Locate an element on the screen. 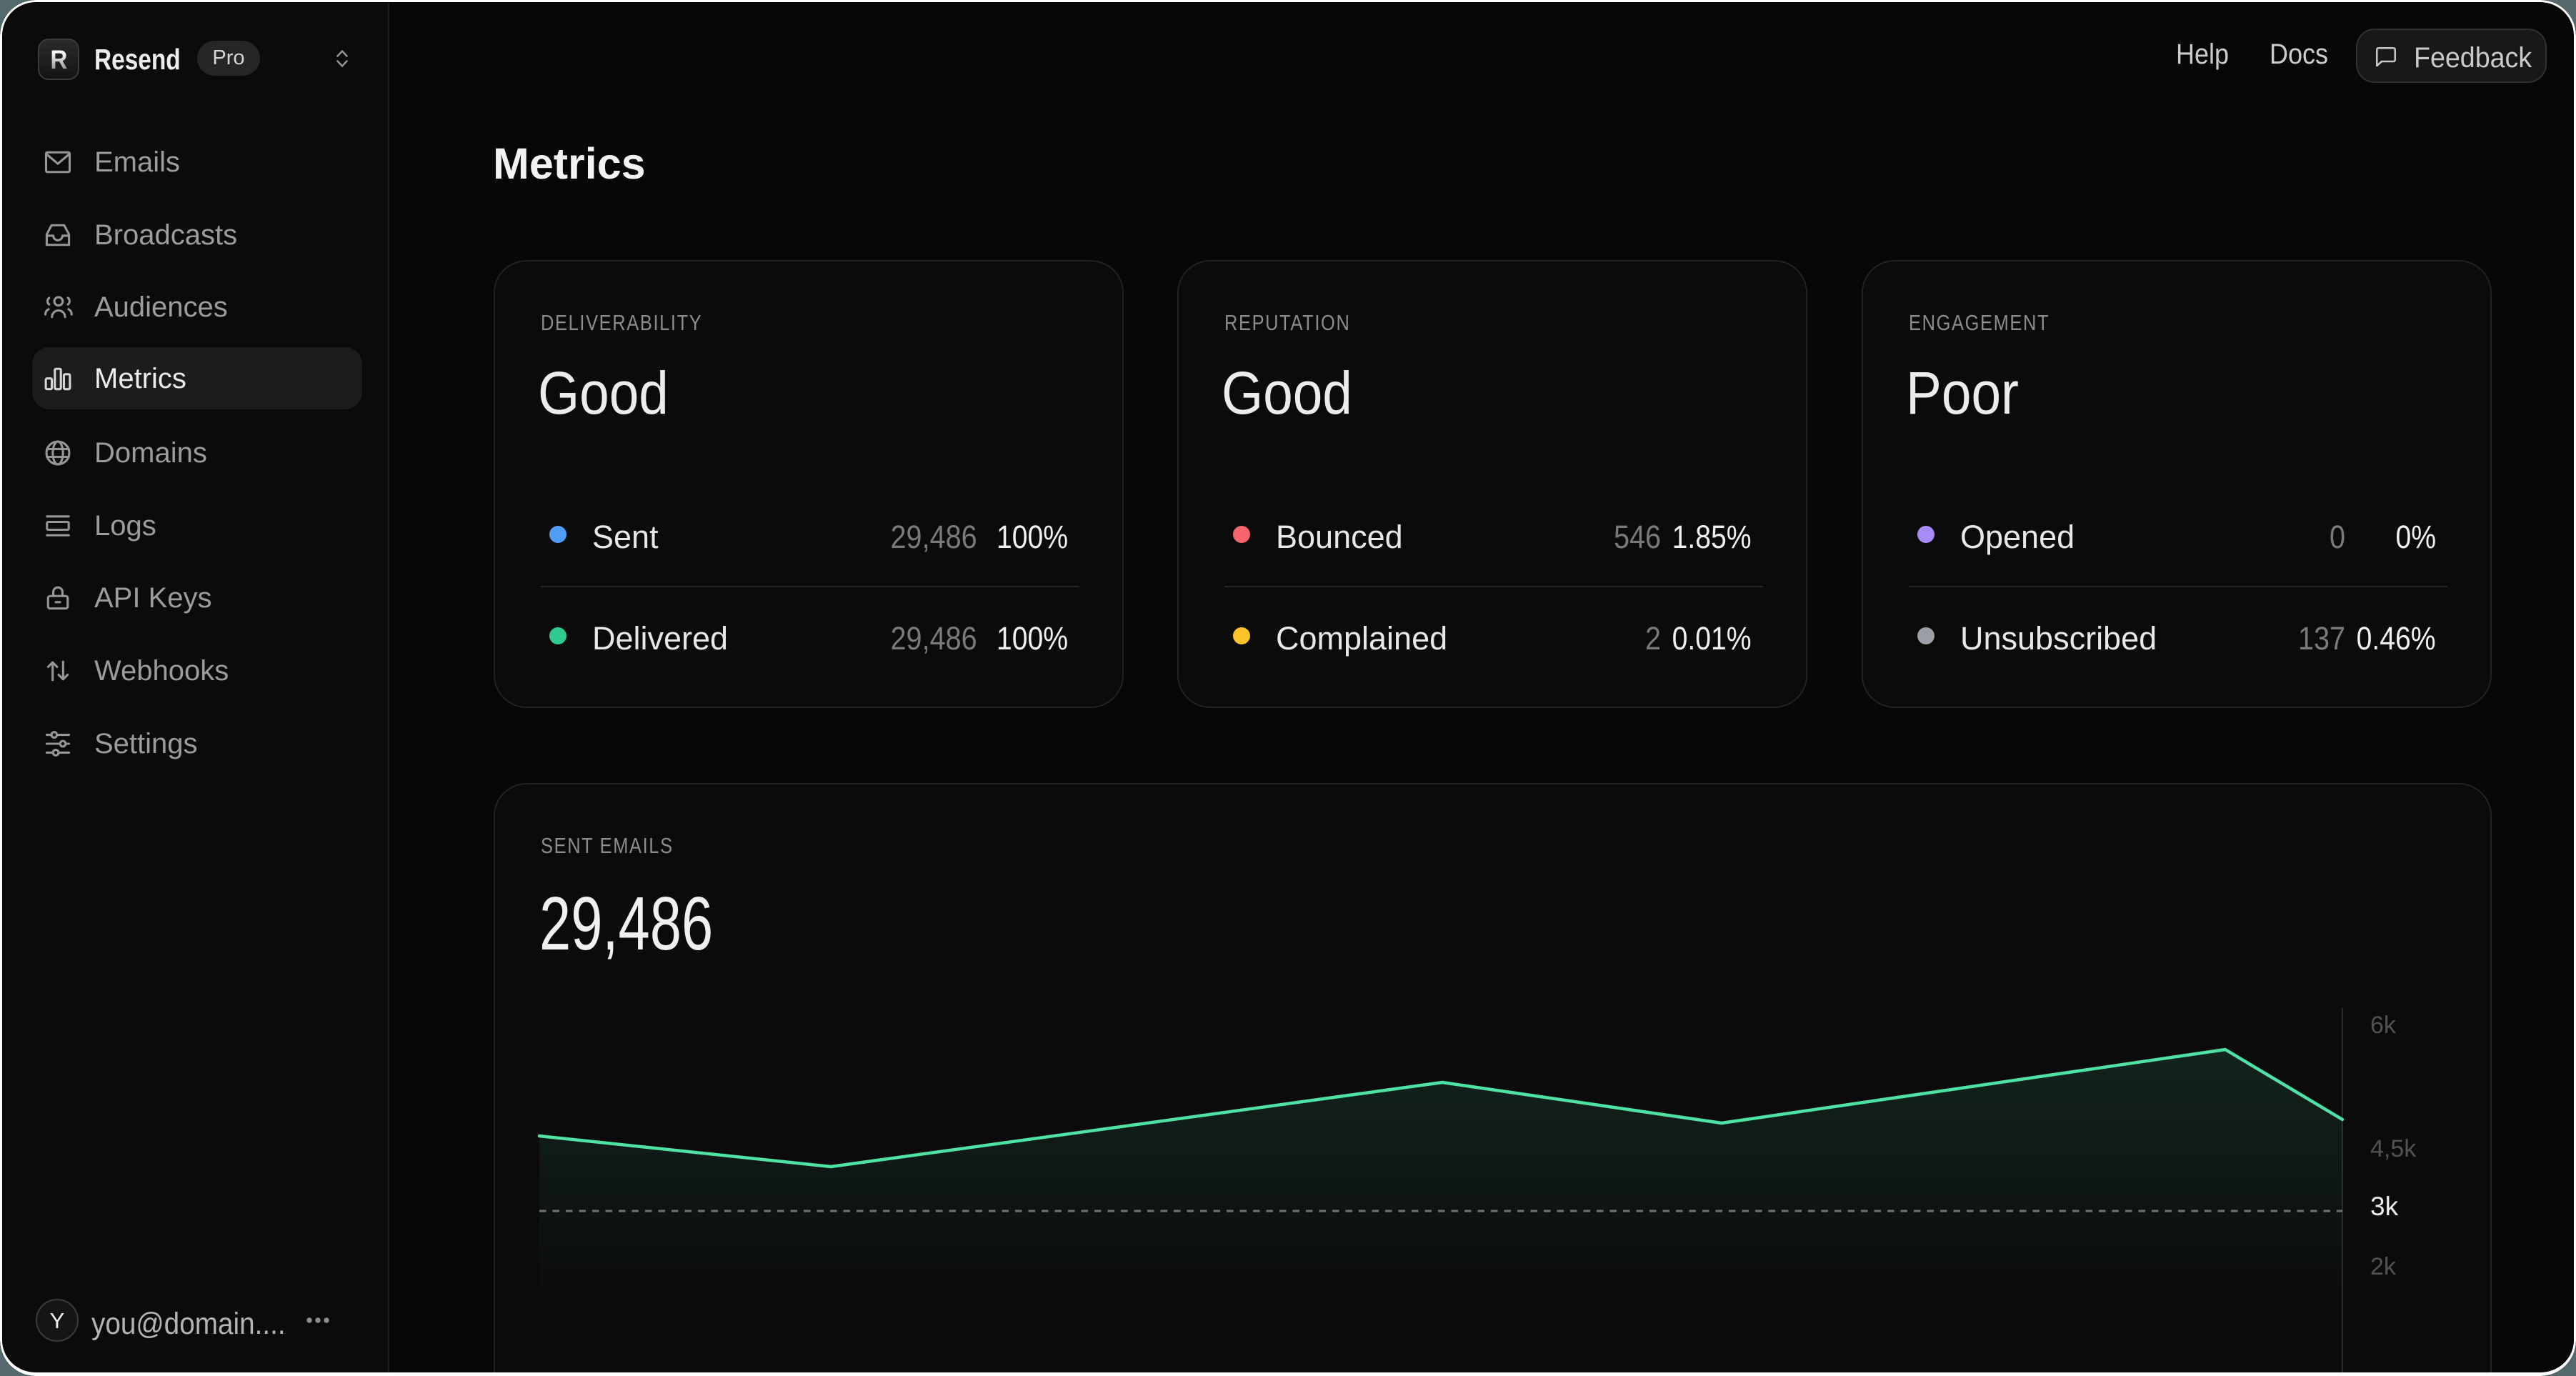  svg-text: 6k is located at coordinates (2383, 1025).